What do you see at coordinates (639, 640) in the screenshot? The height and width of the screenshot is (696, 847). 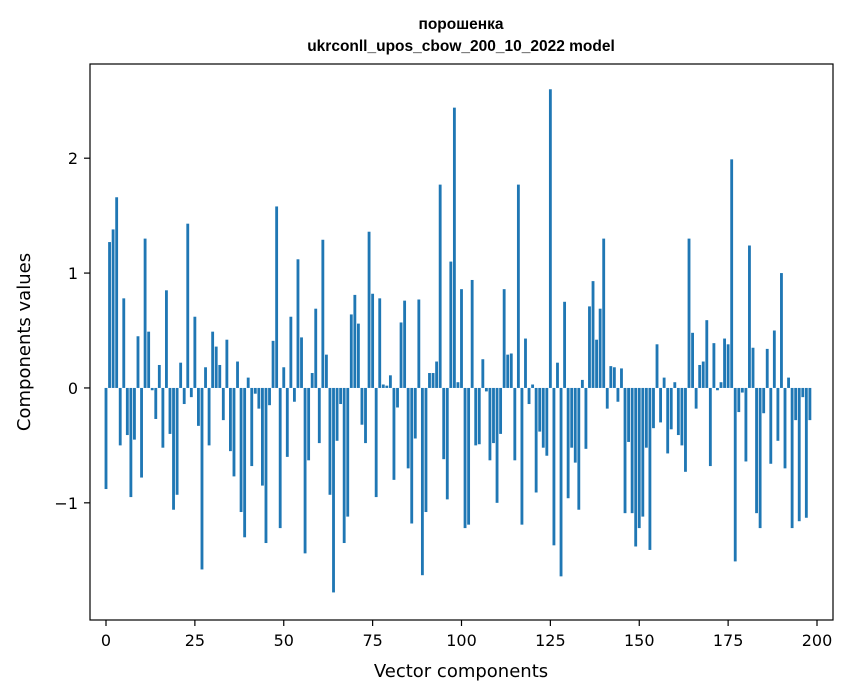 I see `x-tick-label: 150` at bounding box center [639, 640].